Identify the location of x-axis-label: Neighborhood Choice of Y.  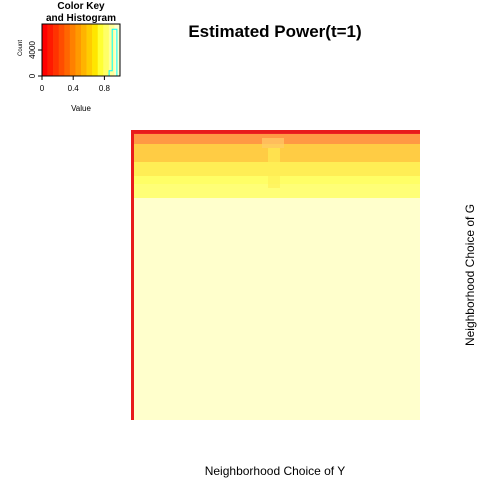
(275, 471).